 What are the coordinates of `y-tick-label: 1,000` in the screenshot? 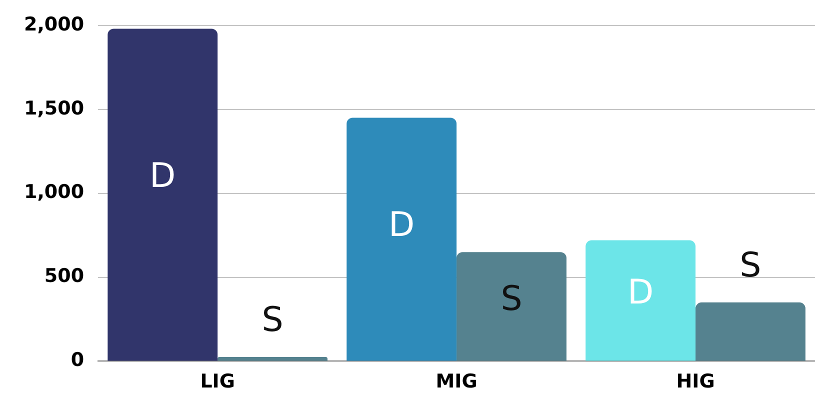 It's located at (54, 192).